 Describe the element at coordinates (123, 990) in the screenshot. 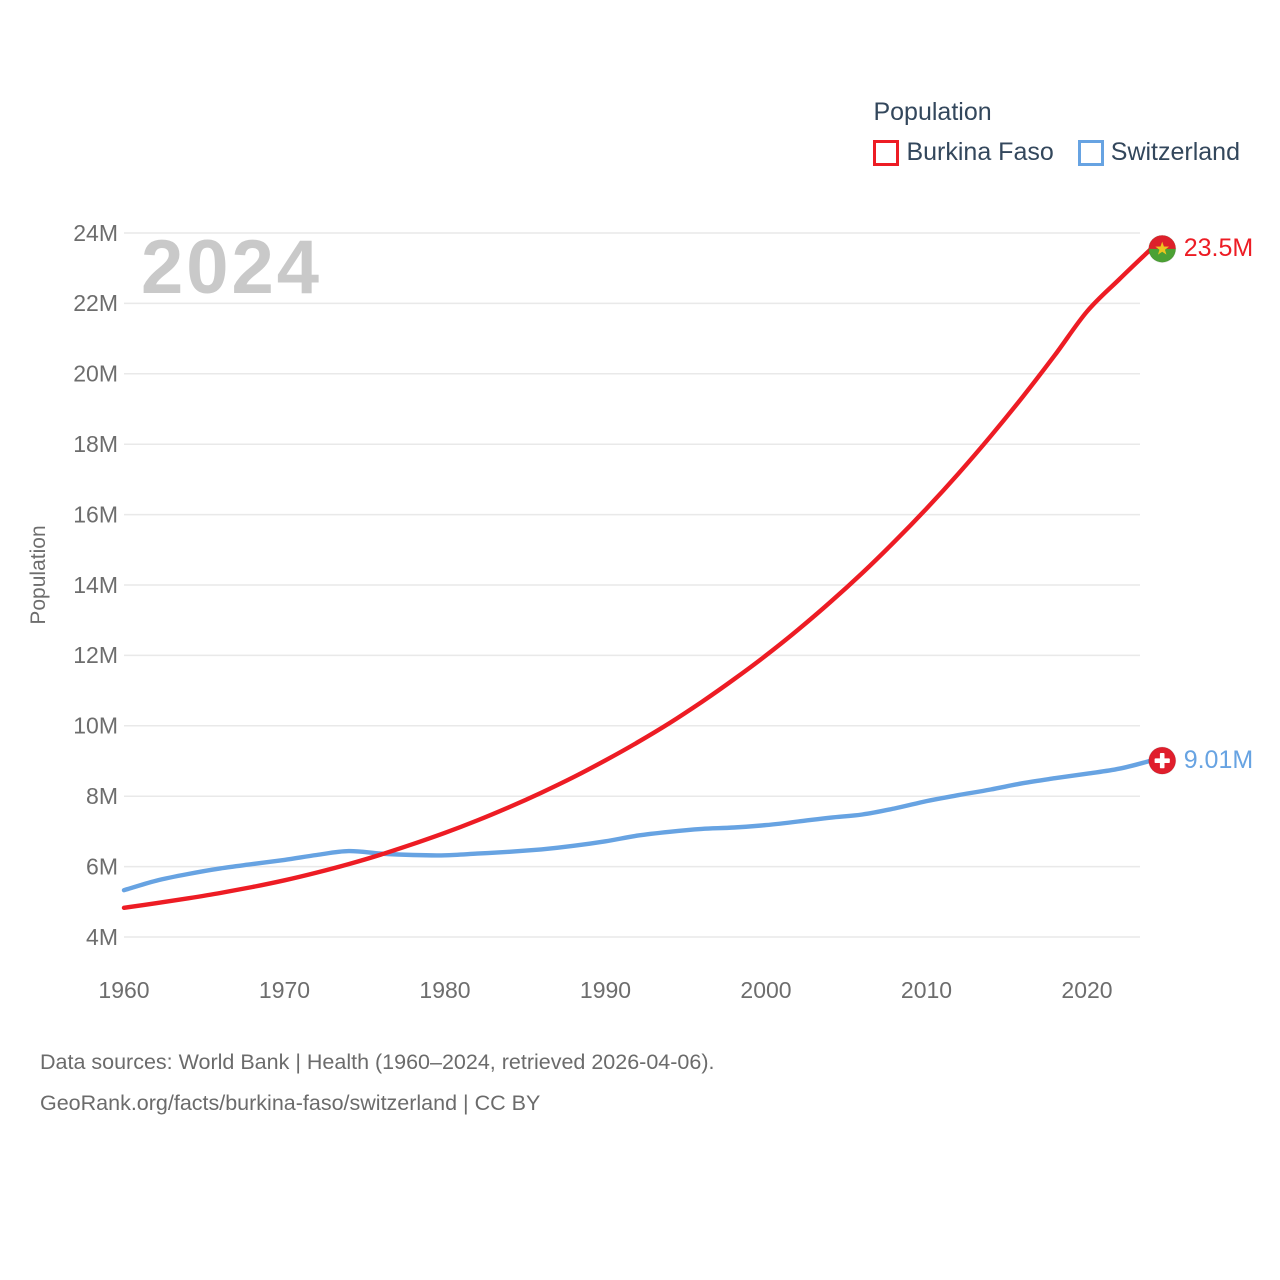

I see `x-tick-label: 1960` at that location.